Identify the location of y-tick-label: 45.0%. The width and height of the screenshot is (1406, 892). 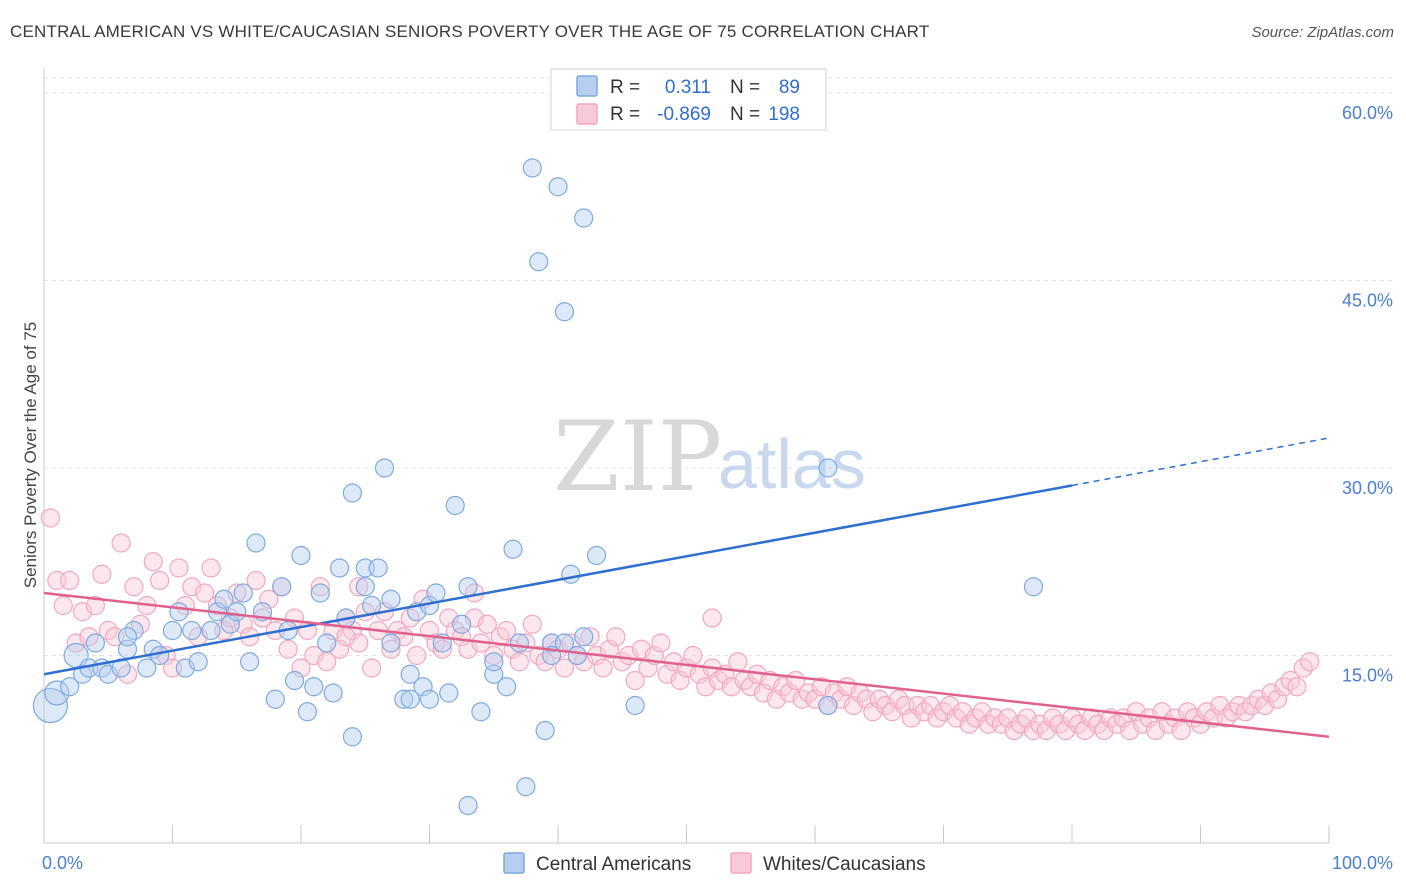
(1367, 301).